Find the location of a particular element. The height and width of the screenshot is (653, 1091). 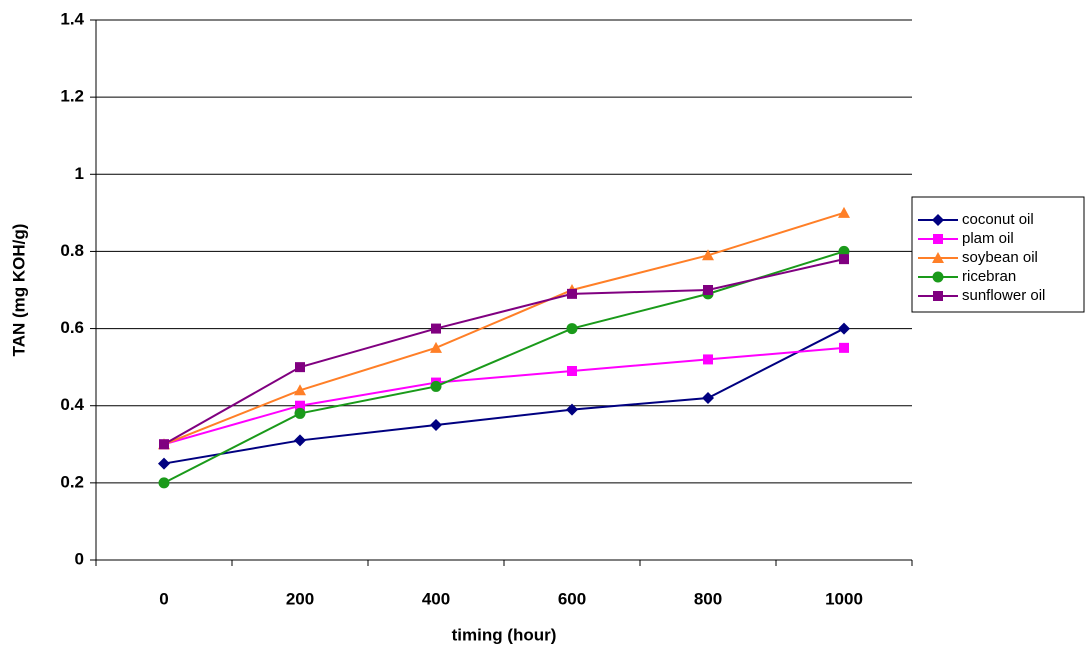

y-tick-label: 0.2 is located at coordinates (72, 481).